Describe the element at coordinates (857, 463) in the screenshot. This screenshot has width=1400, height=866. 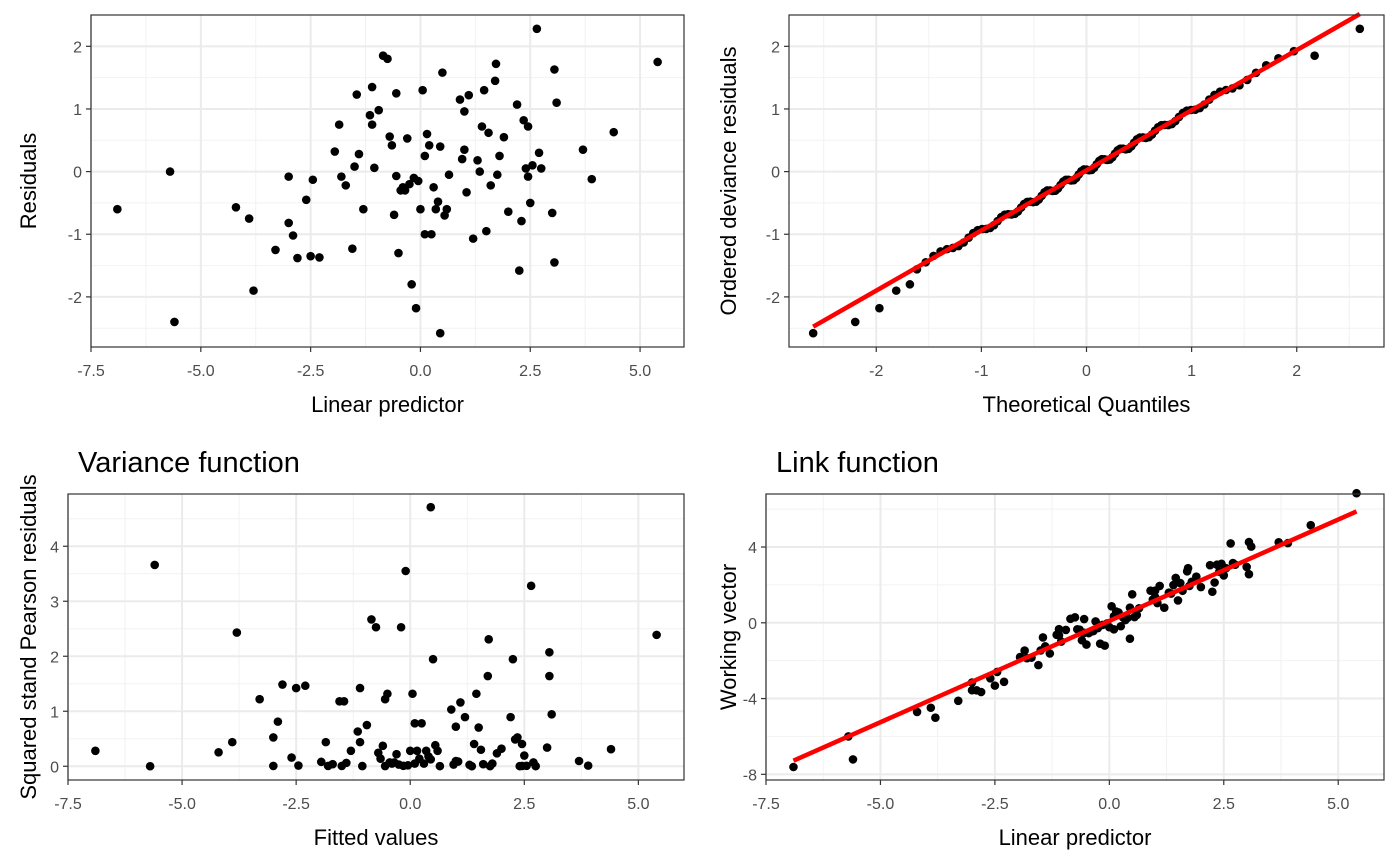
I see `panel-title: Link function` at that location.